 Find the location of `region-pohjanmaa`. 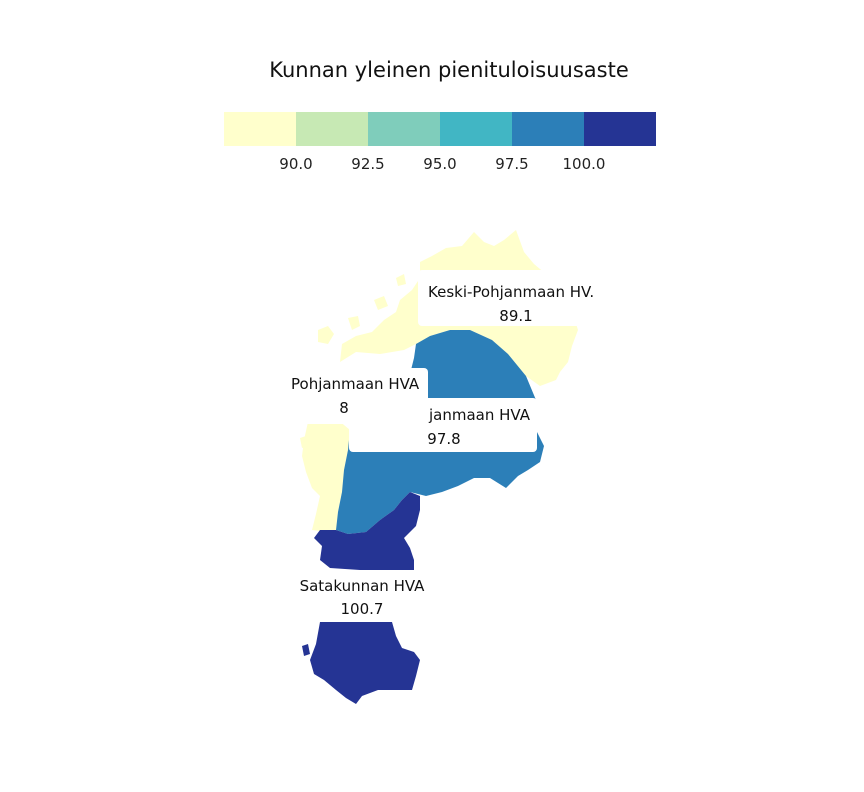

region-pohjanmaa is located at coordinates (325, 475).